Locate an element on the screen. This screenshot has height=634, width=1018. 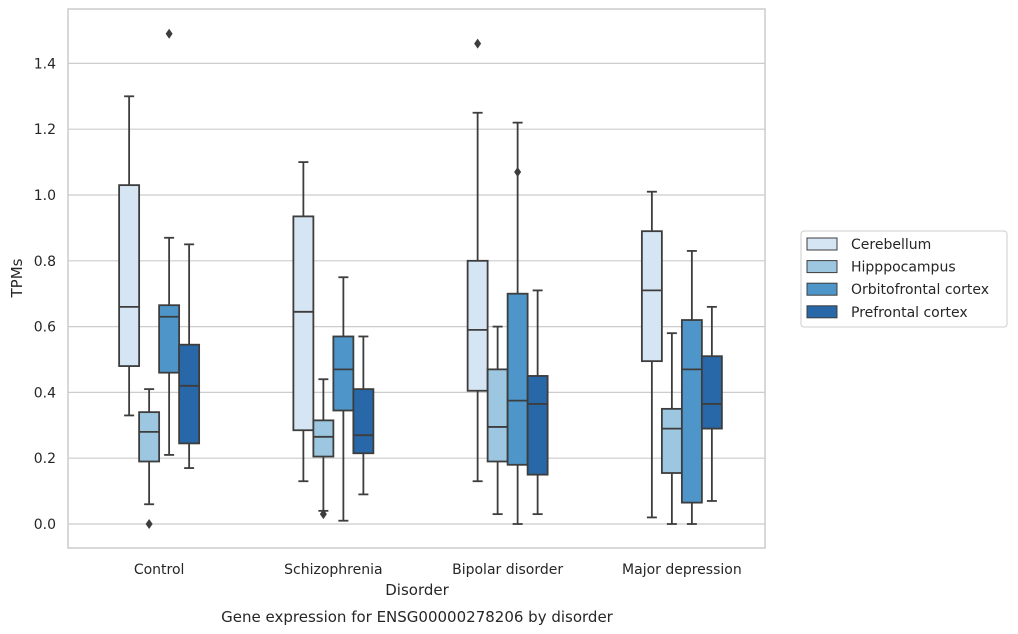
legend-label: Prefrontal cortex is located at coordinates (909, 313).